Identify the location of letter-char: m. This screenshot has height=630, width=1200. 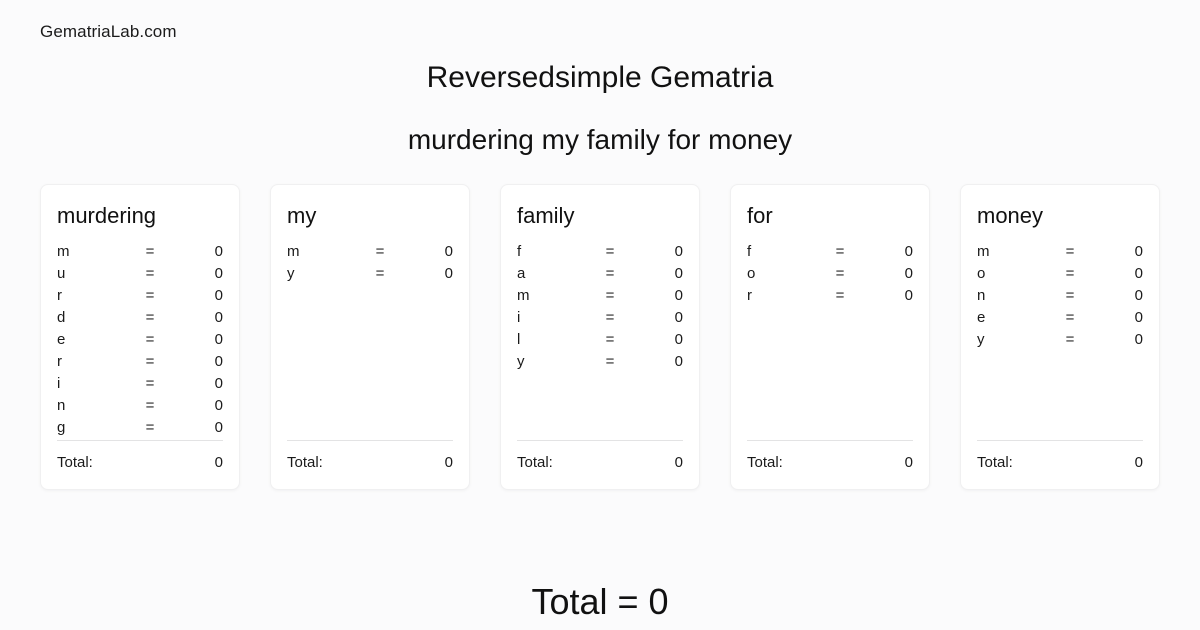
(523, 295).